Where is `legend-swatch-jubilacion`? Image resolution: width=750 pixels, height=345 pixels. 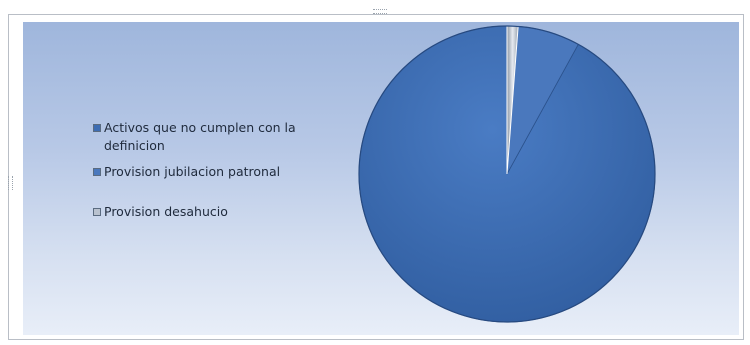 legend-swatch-jubilacion is located at coordinates (97, 172).